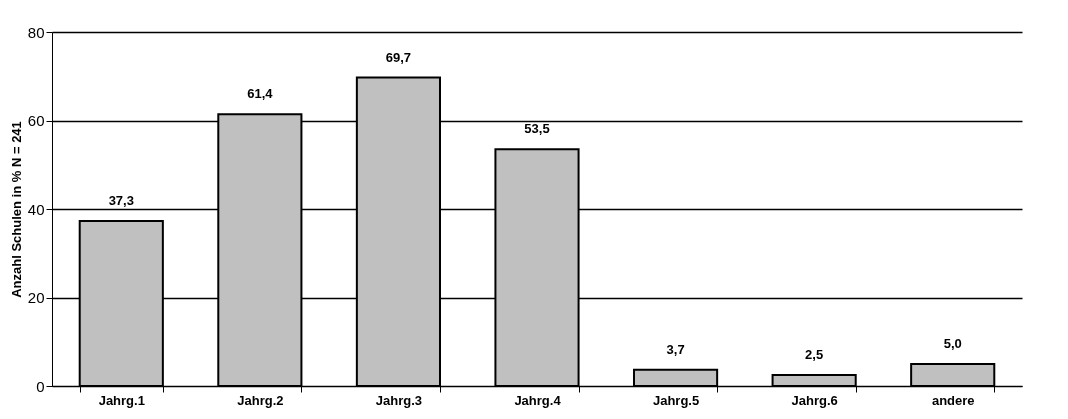 Image resolution: width=1068 pixels, height=419 pixels. I want to click on x-tick-label: Jahrg.5, so click(676, 400).